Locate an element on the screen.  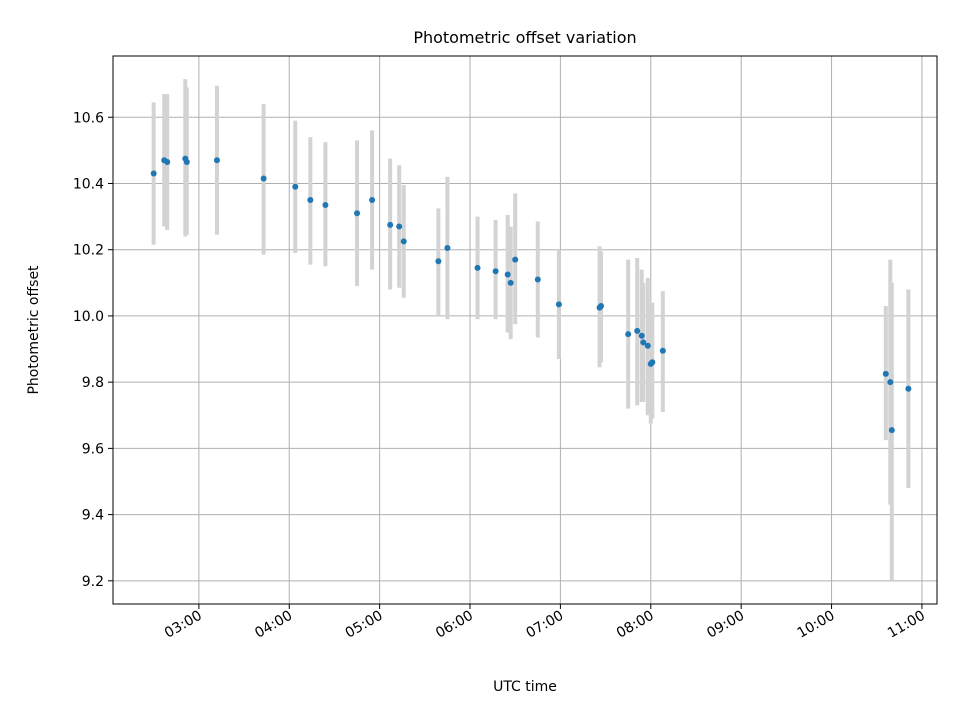
x-axis-label: UTC time is located at coordinates (525, 687).